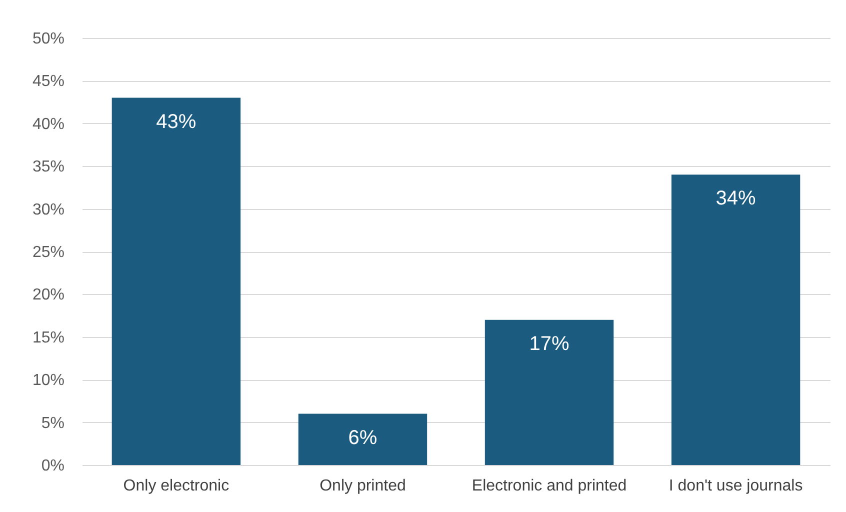  Describe the element at coordinates (48, 381) in the screenshot. I see `y-tick-label: 10%` at that location.